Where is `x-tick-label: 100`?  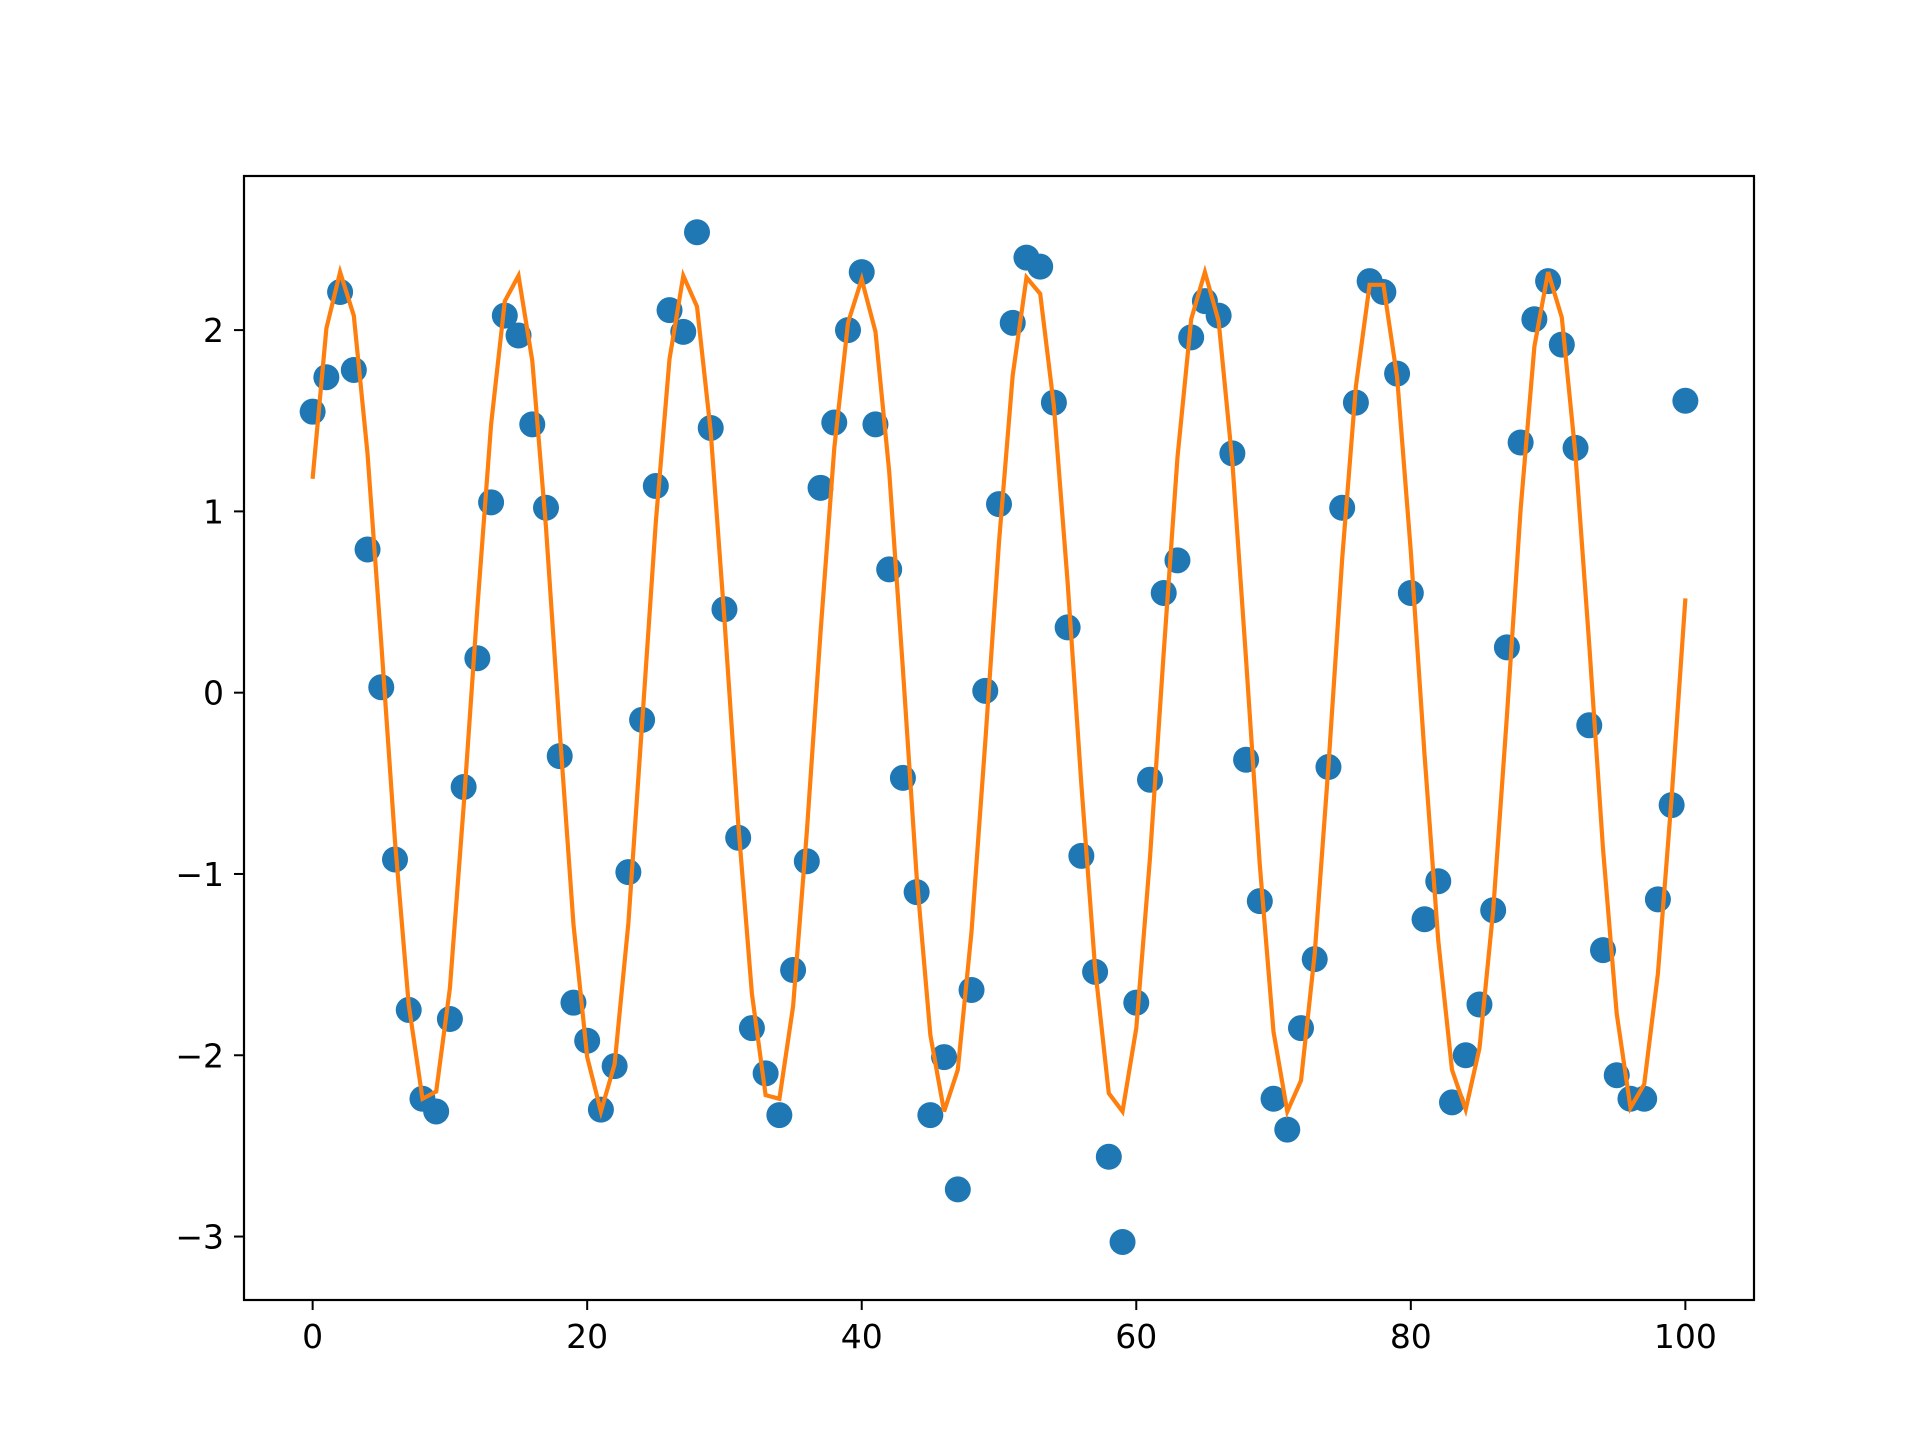 x-tick-label: 100 is located at coordinates (1685, 1336).